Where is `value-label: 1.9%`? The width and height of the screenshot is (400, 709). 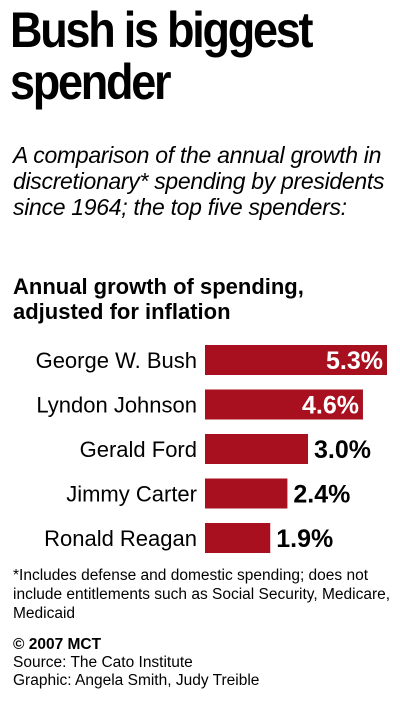 value-label: 1.9% is located at coordinates (304, 539).